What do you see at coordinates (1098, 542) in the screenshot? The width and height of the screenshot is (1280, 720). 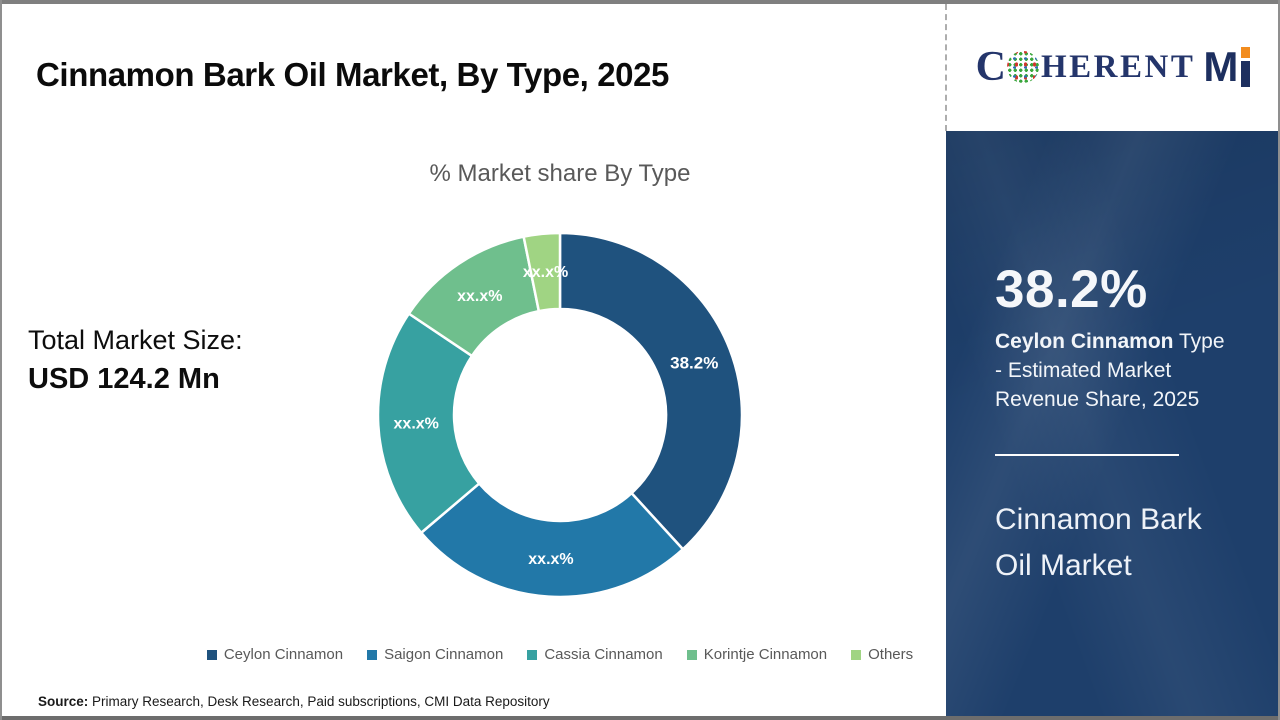 I see `sidebar-market-name: Cinnamon Bark Oil Market` at bounding box center [1098, 542].